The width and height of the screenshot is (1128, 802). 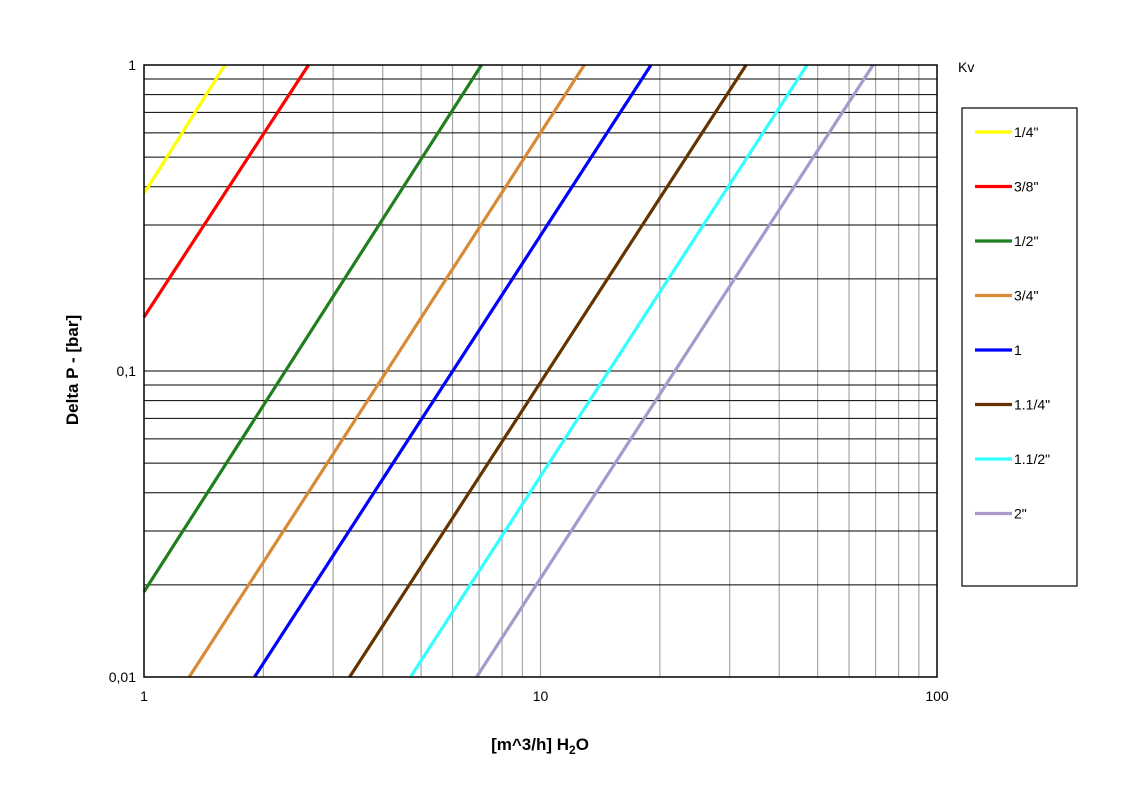 What do you see at coordinates (1018, 350) in the screenshot?
I see `legend-entry: 1` at bounding box center [1018, 350].